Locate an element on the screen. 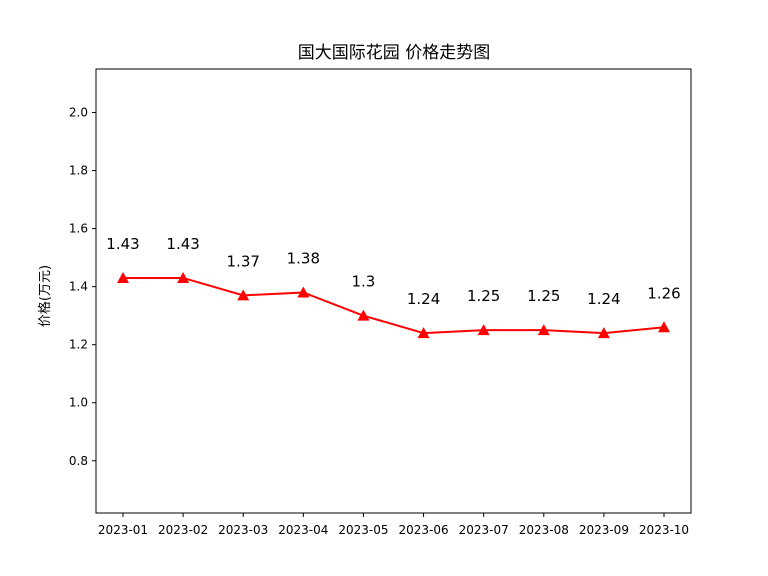 The height and width of the screenshot is (576, 768). x-tick-label: 2023-05 is located at coordinates (363, 530).